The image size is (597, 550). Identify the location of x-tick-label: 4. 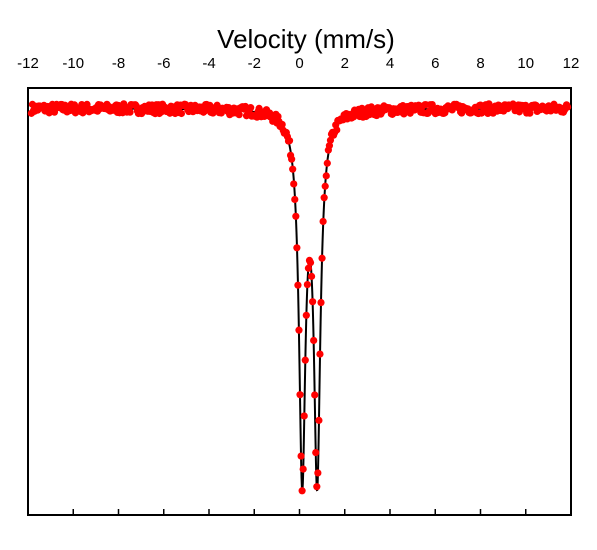
(390, 63).